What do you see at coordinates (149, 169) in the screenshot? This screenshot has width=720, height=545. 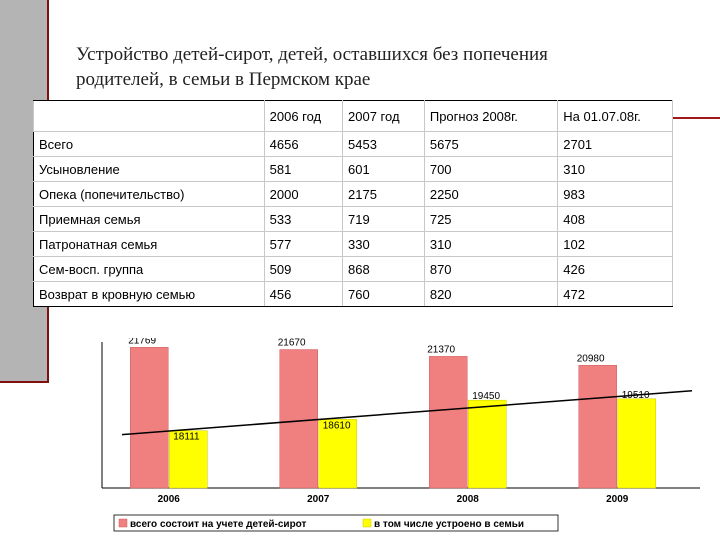 I see `table-row-label: Усыновление` at bounding box center [149, 169].